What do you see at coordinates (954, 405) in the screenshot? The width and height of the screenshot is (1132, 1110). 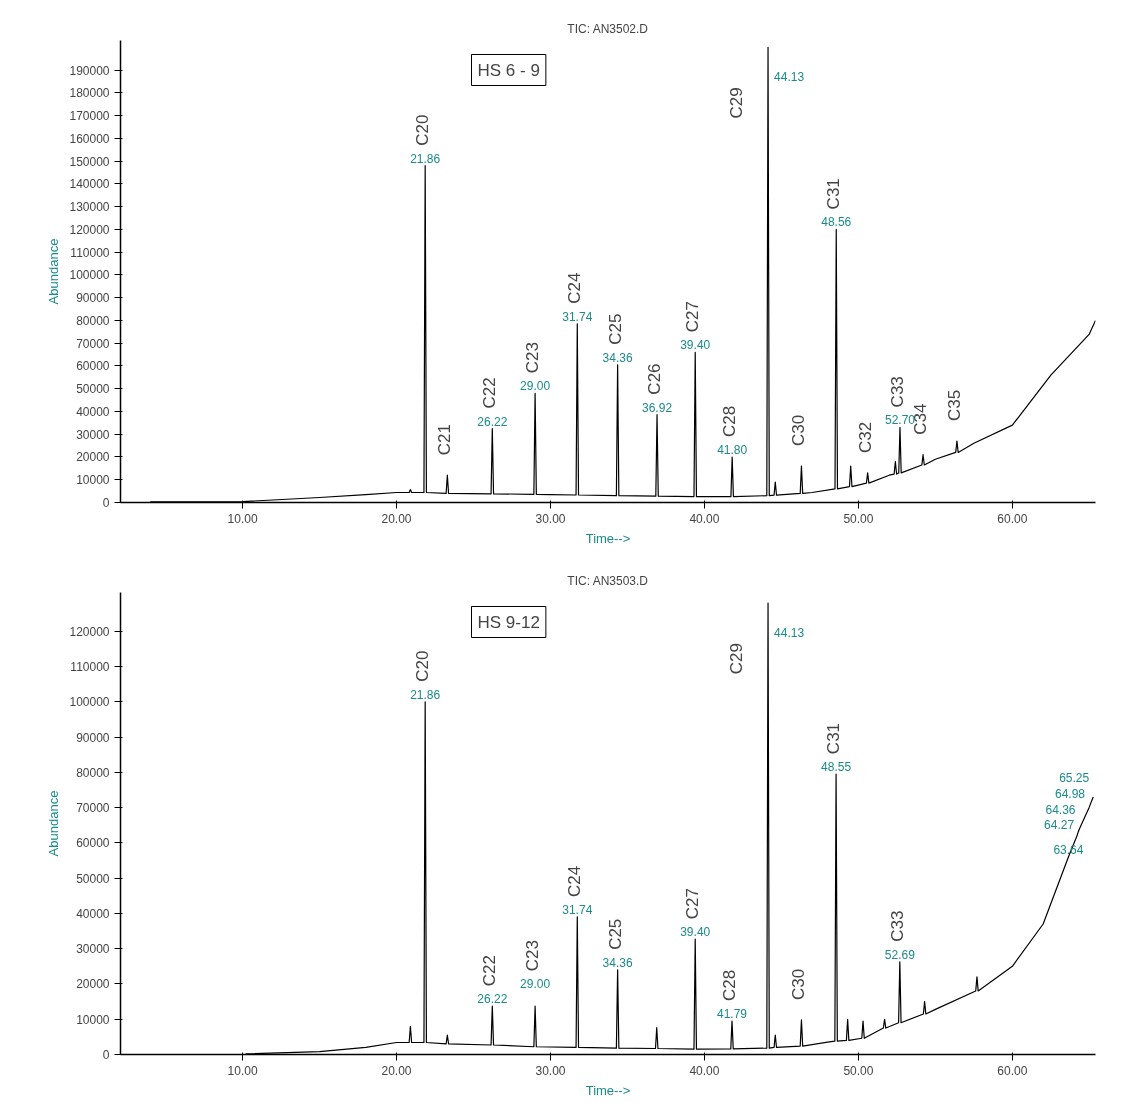 I see `annotation: C35` at bounding box center [954, 405].